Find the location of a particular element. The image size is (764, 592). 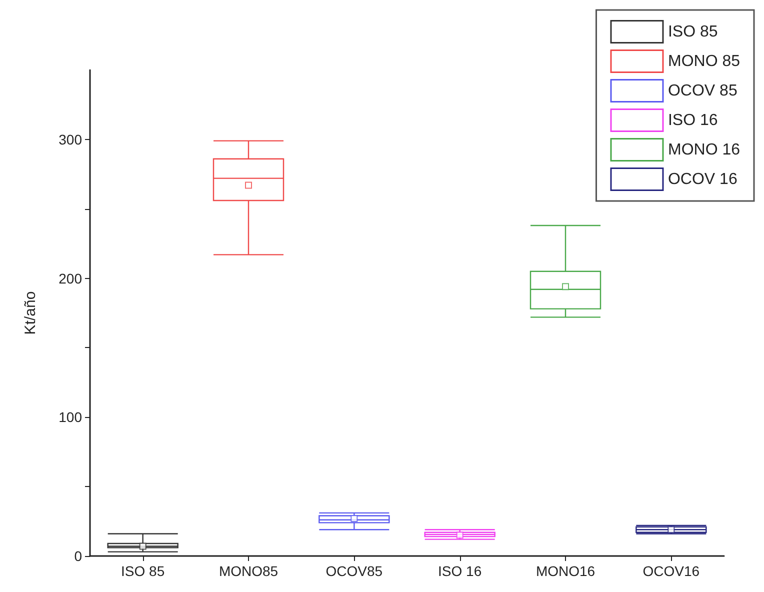

legend-label: ISO 85 is located at coordinates (693, 31).